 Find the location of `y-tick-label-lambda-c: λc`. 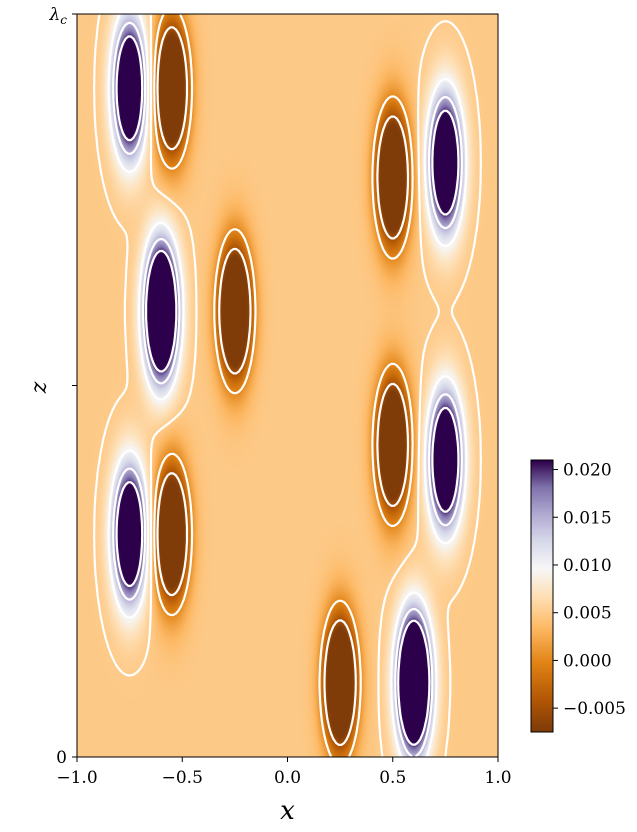

y-tick-label-lambda-c: λc is located at coordinates (57, 16).